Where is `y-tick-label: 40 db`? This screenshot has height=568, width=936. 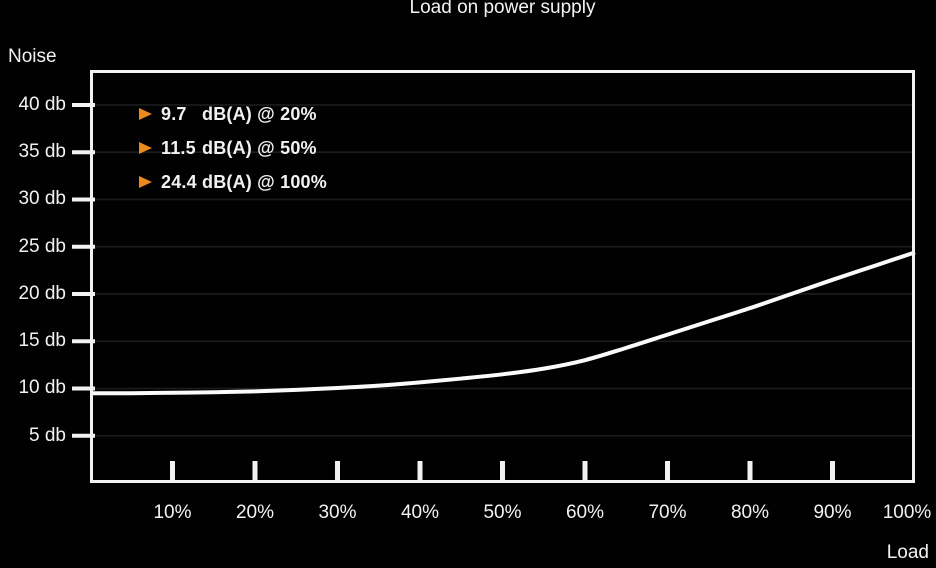 y-tick-label: 40 db is located at coordinates (42, 104).